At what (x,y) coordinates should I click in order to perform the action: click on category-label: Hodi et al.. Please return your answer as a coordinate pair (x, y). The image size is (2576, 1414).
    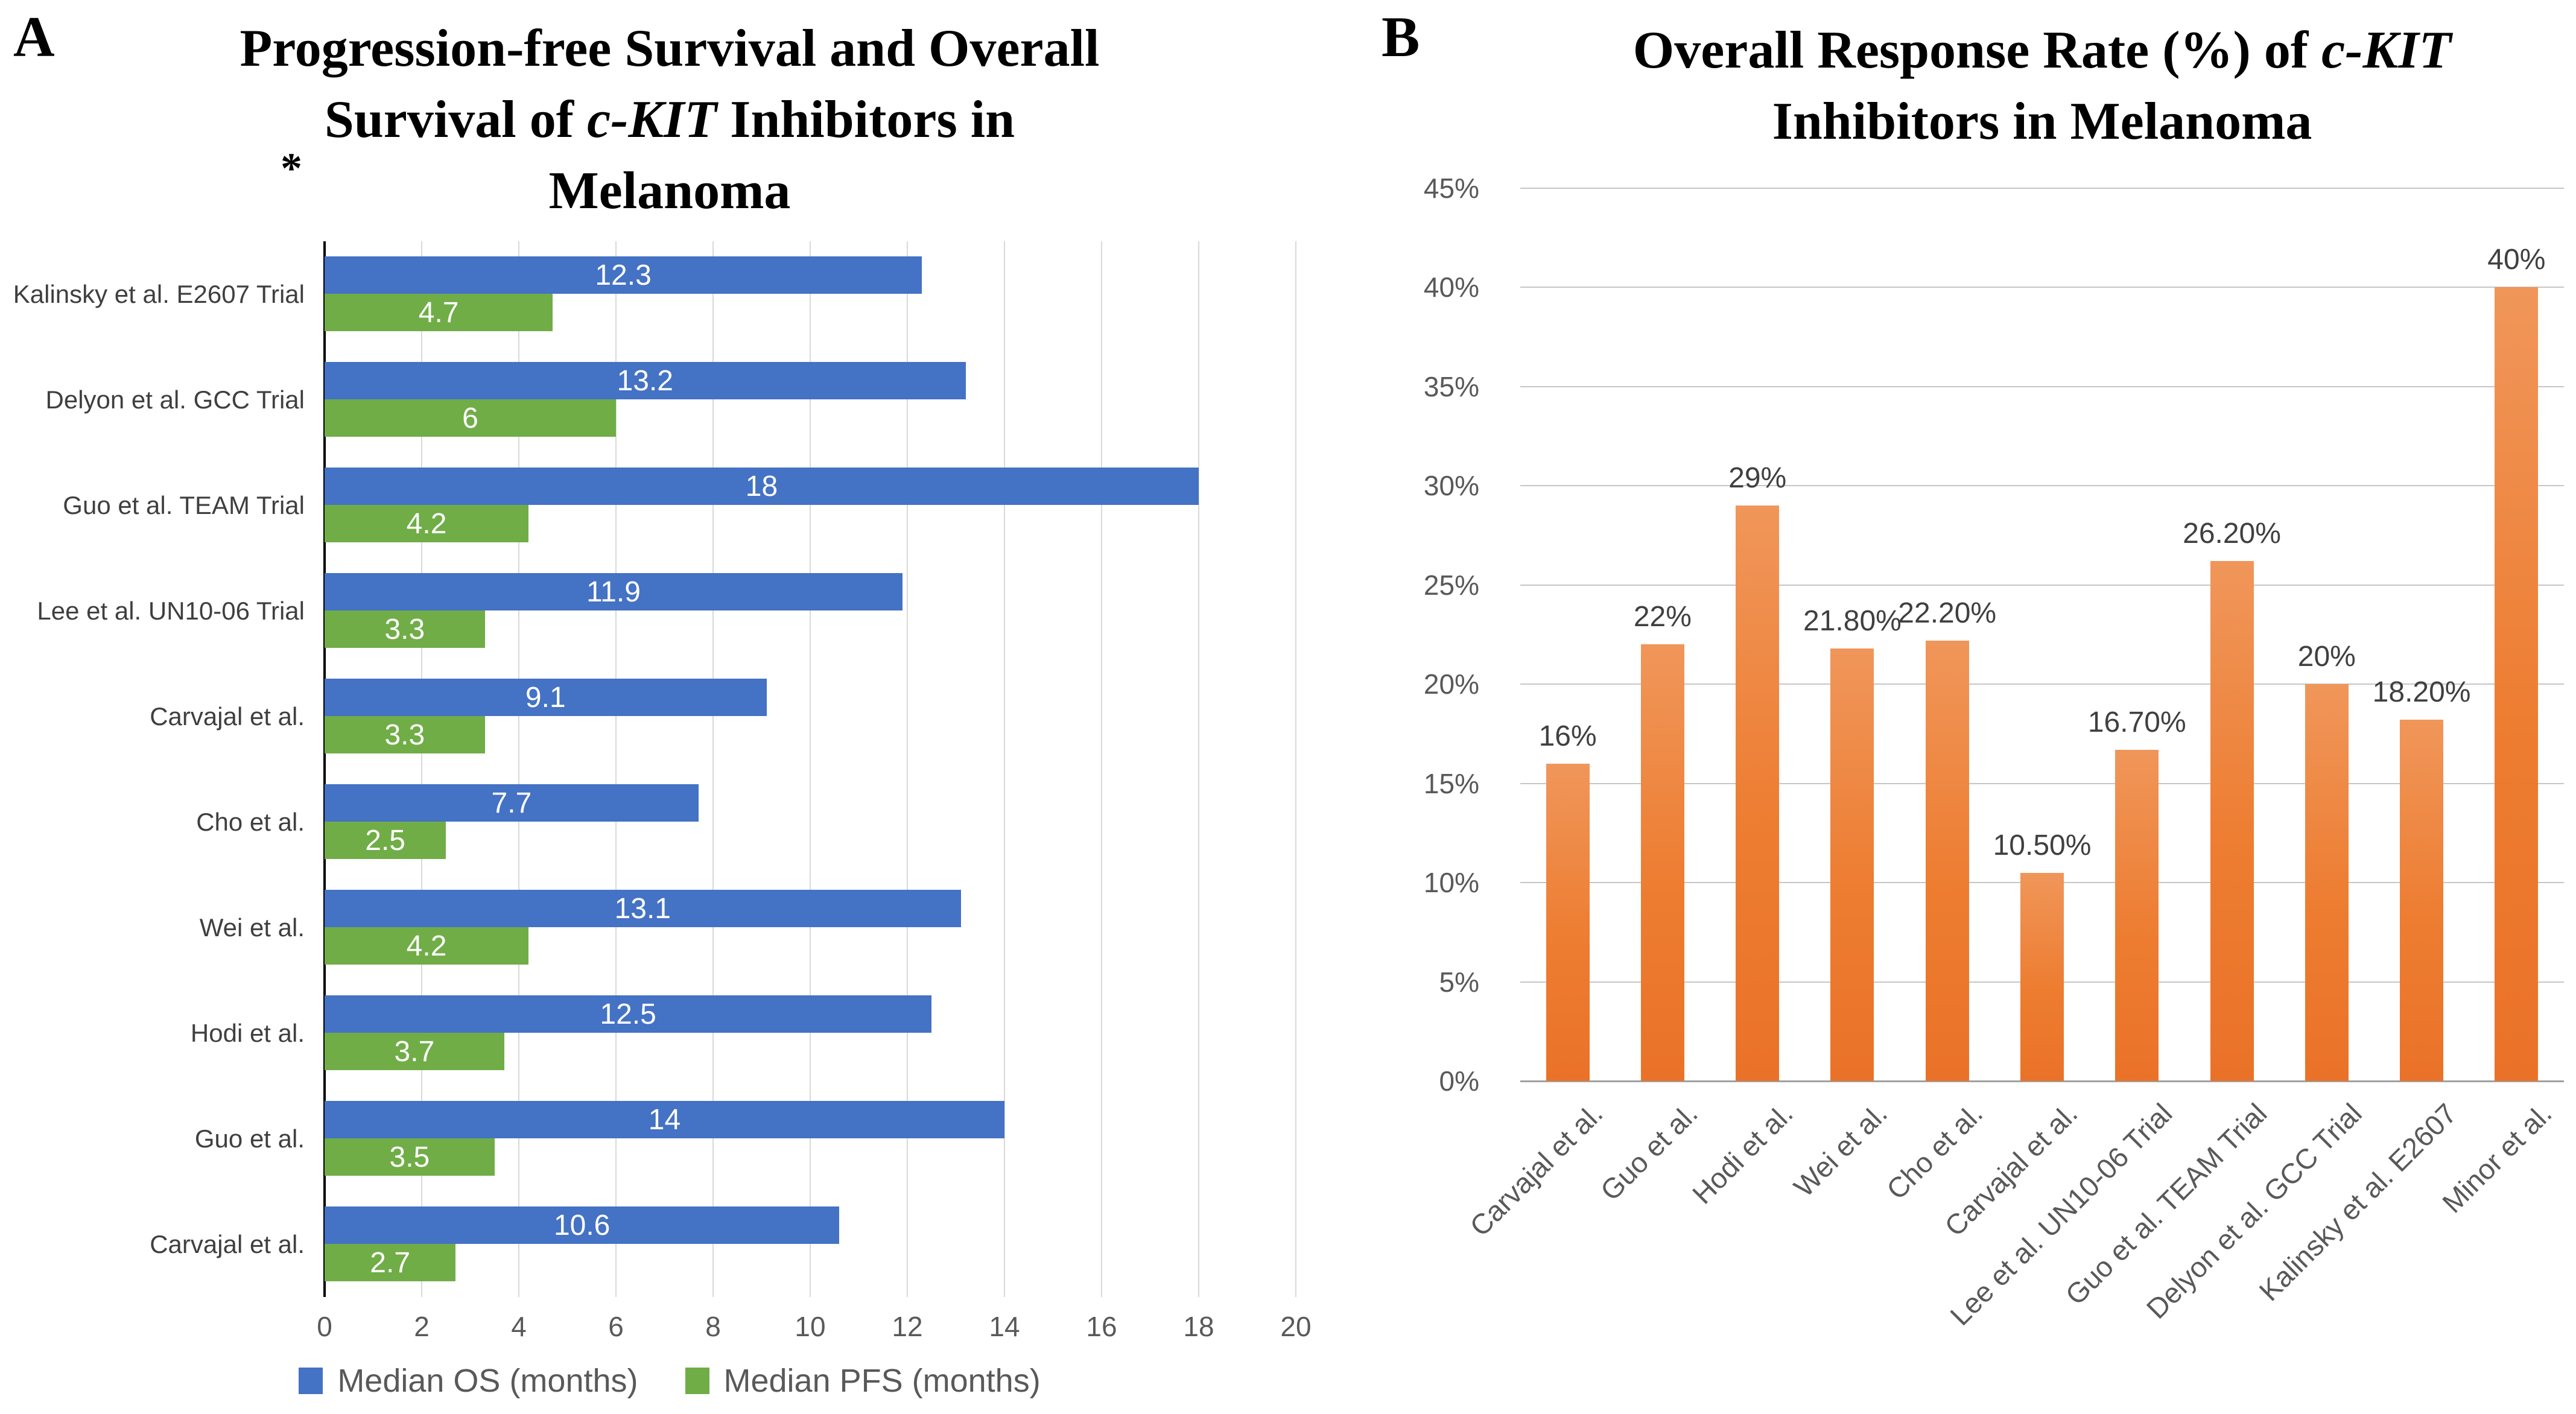
    Looking at the image, I should click on (247, 1032).